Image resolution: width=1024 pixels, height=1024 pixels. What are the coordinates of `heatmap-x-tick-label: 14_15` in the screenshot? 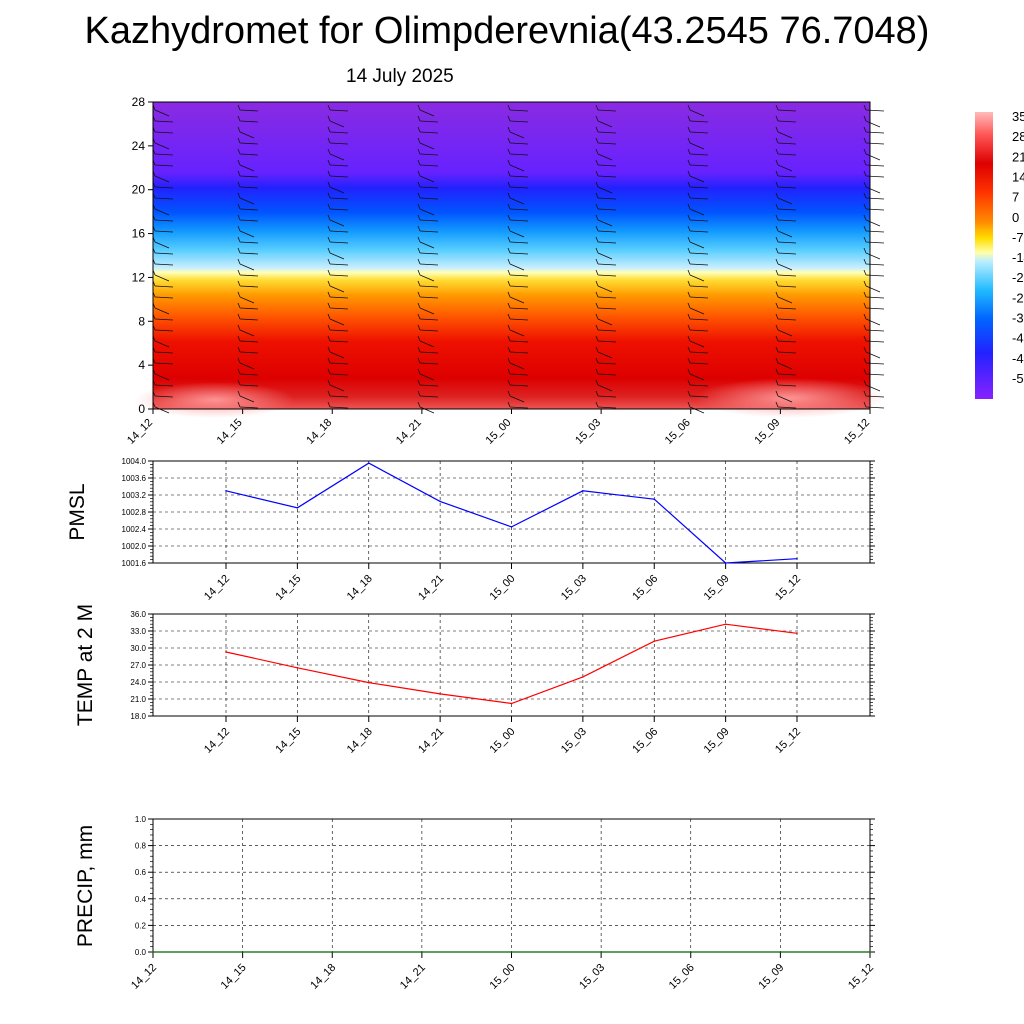 It's located at (230, 432).